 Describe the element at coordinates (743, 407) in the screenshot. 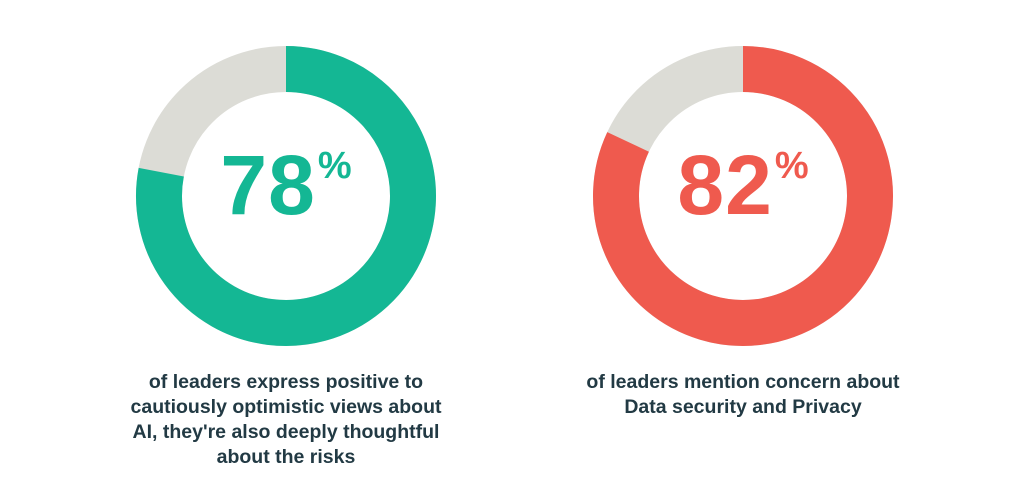

I see `caption-line: Data security and Privacy` at that location.